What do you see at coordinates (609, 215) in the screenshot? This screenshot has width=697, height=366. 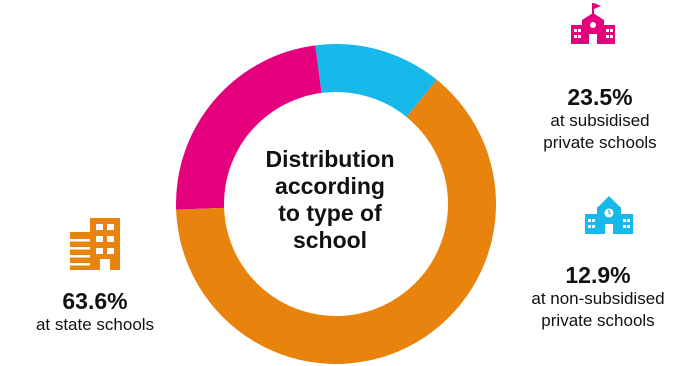 I see `school-clock-icon` at bounding box center [609, 215].